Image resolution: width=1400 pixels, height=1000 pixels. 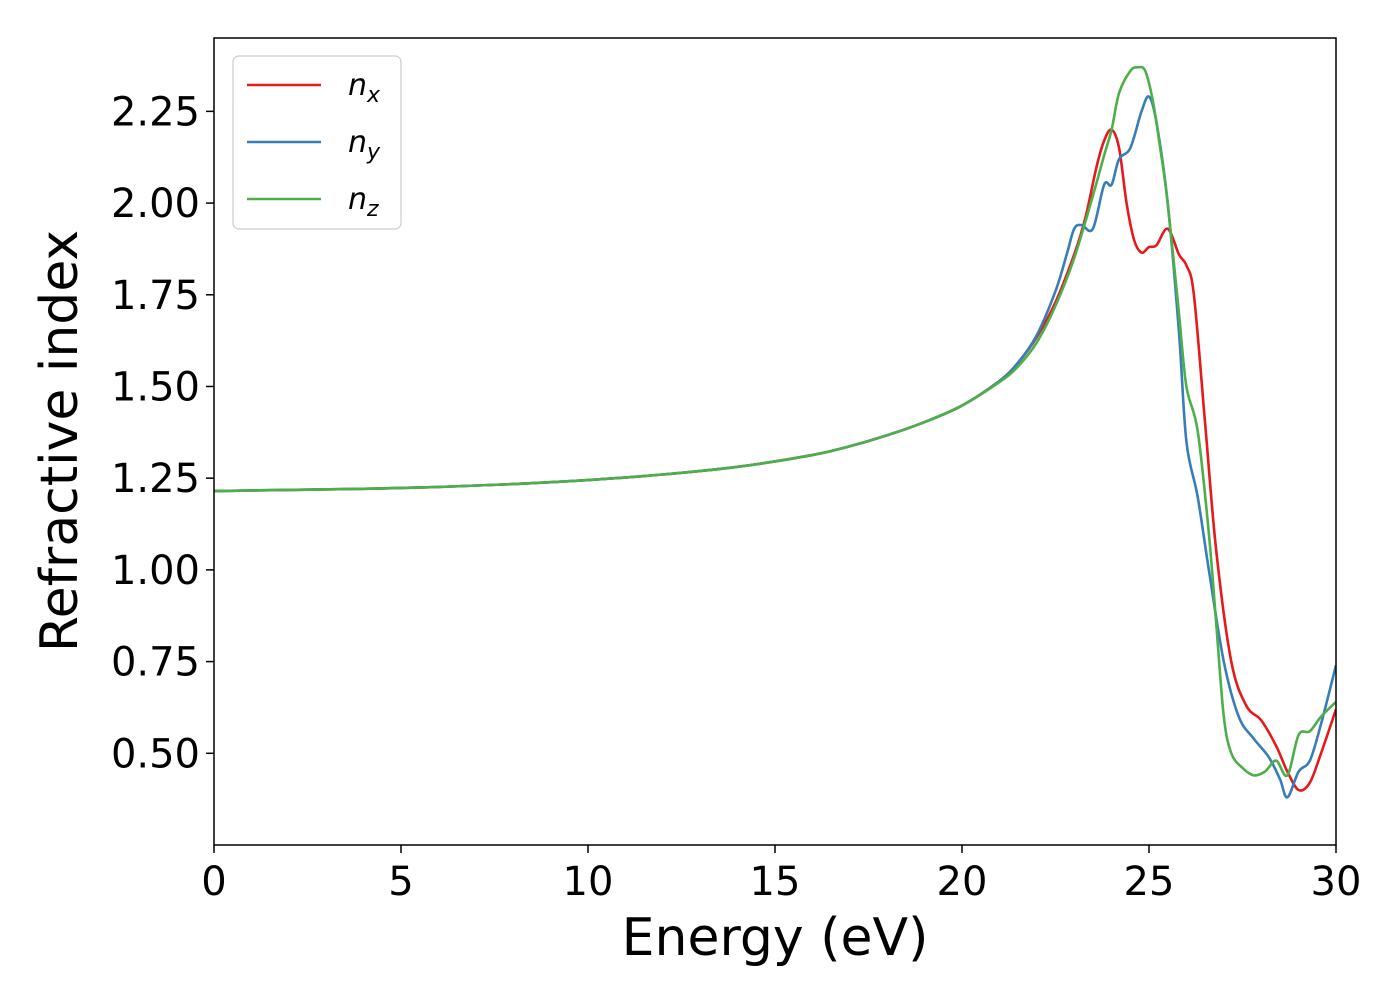 I want to click on x-tick-label: 0, so click(x=213, y=882).